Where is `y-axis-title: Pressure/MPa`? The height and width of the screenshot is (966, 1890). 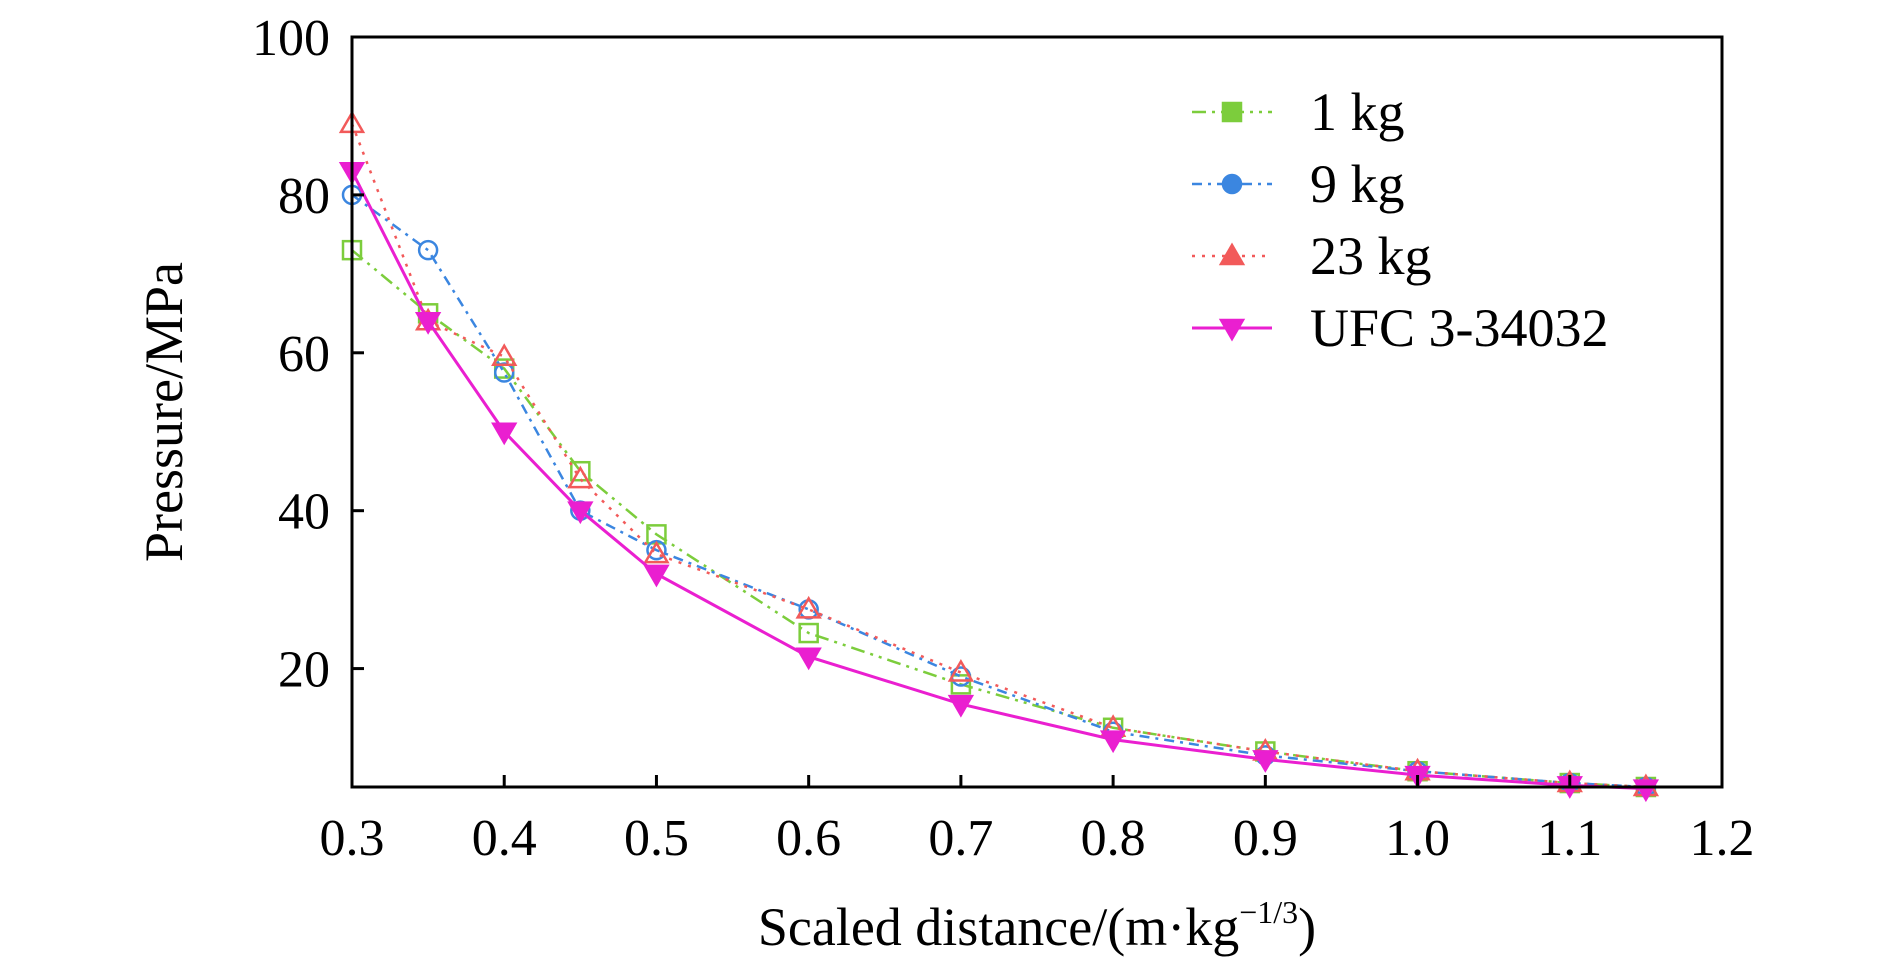 y-axis-title: Pressure/MPa is located at coordinates (164, 412).